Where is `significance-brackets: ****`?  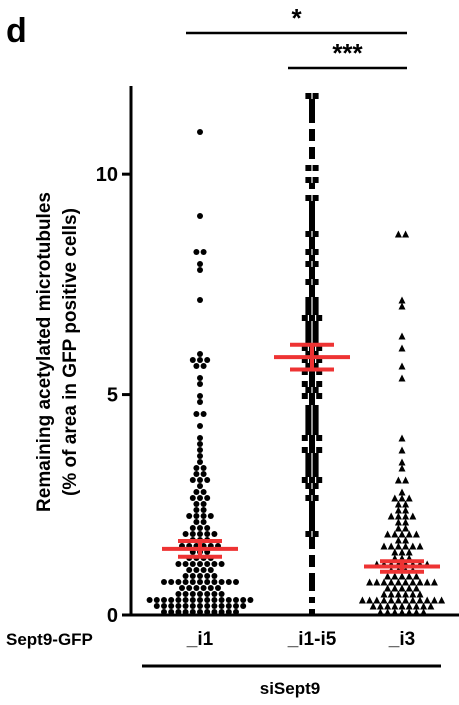 significance-brackets: **** is located at coordinates (296, 36).